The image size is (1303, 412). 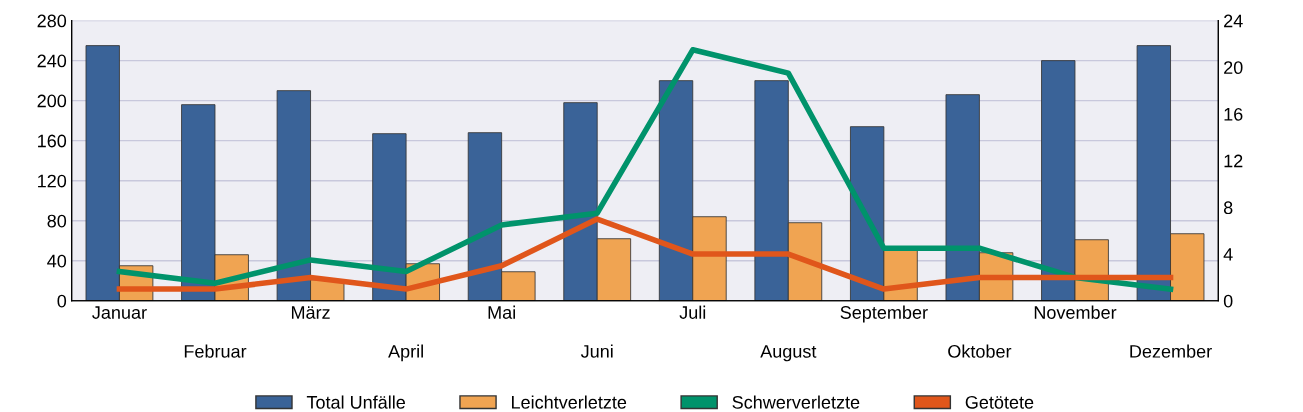 I want to click on y-tick-label: 280, so click(x=52, y=21).